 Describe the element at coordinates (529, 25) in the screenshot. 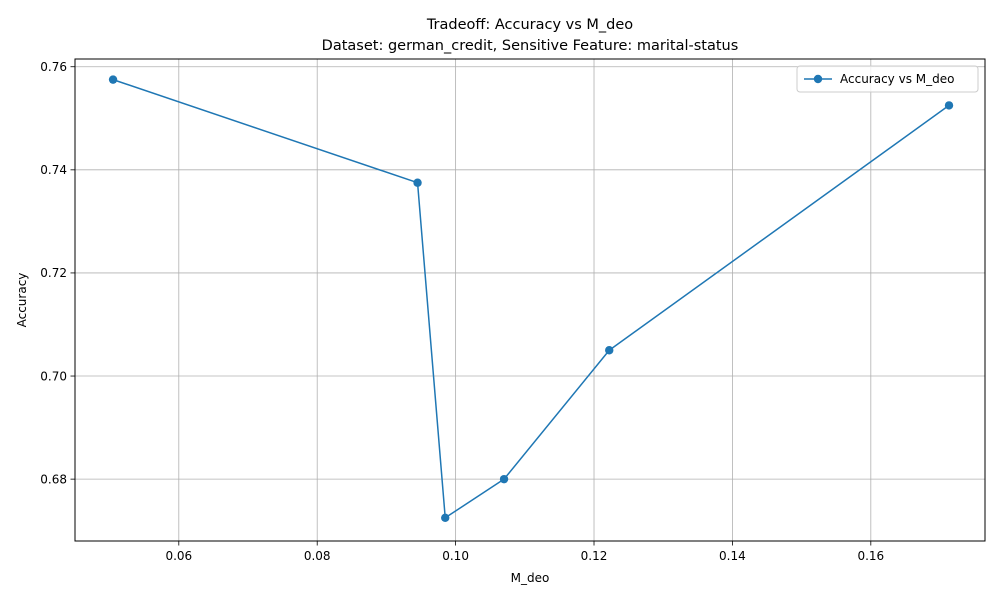

I see `chart-title: Tradeoff: Accuracy vs M_deo` at that location.